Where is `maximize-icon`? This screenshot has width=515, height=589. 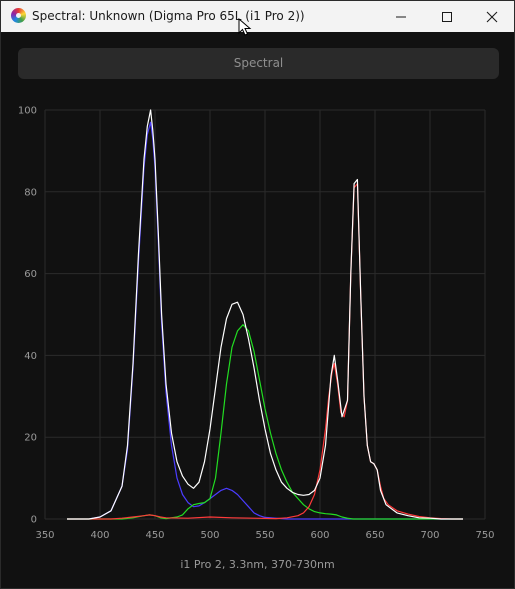
maximize-icon is located at coordinates (447, 17).